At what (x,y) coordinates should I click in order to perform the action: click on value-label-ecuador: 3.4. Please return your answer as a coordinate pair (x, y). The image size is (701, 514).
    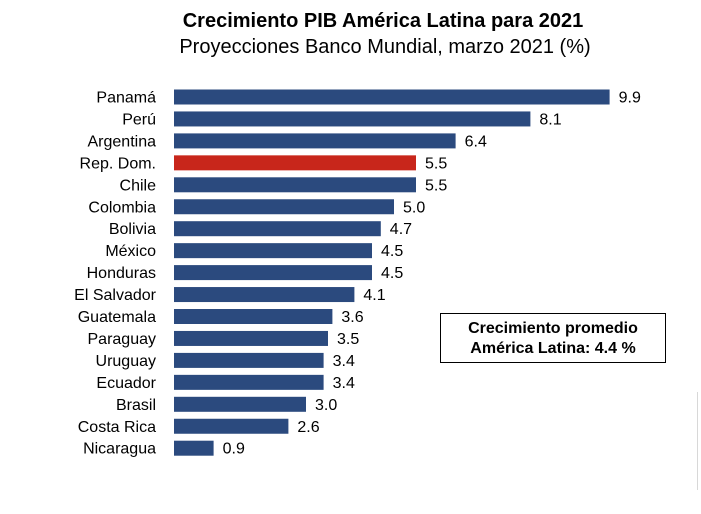
    Looking at the image, I should click on (344, 383).